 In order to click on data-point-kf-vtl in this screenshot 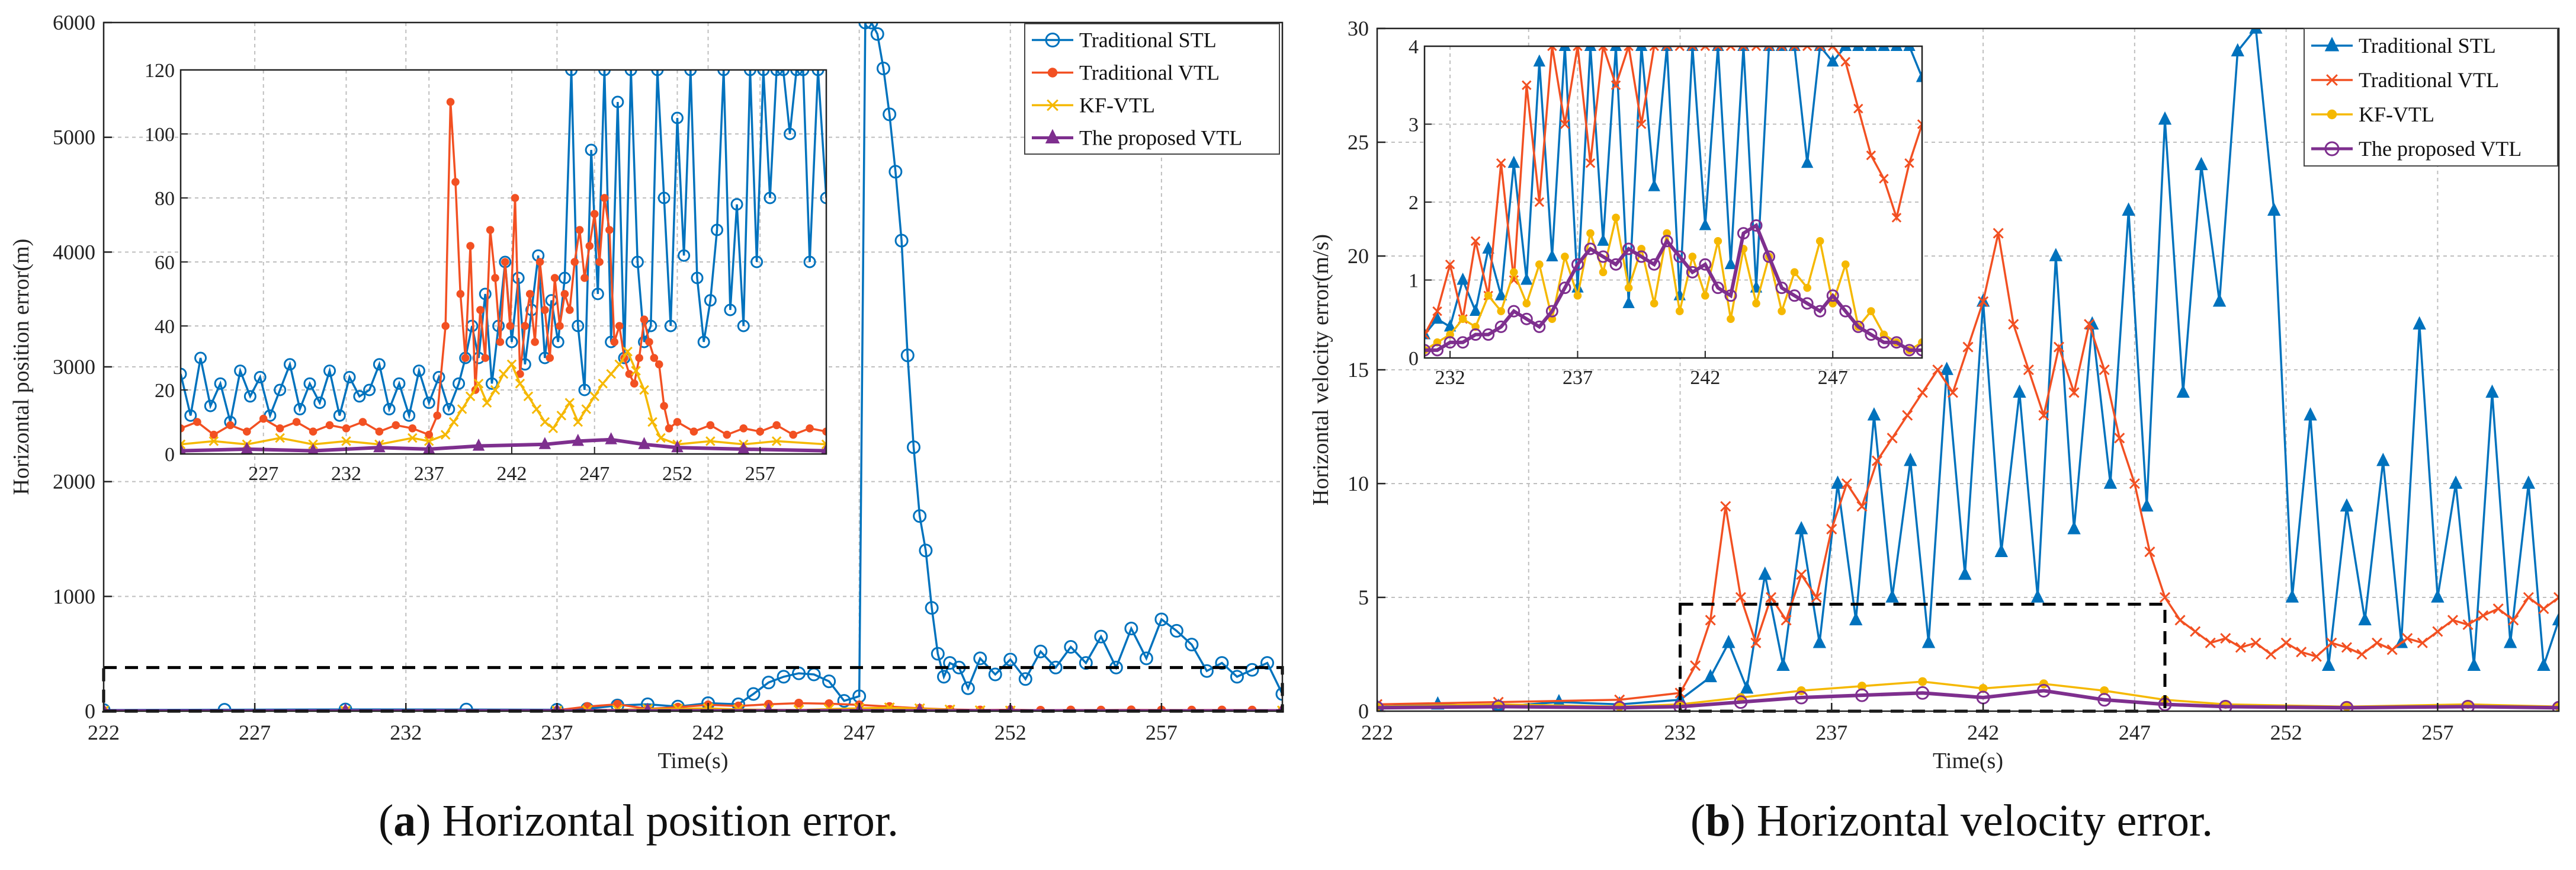, I will do `click(678, 707)`.